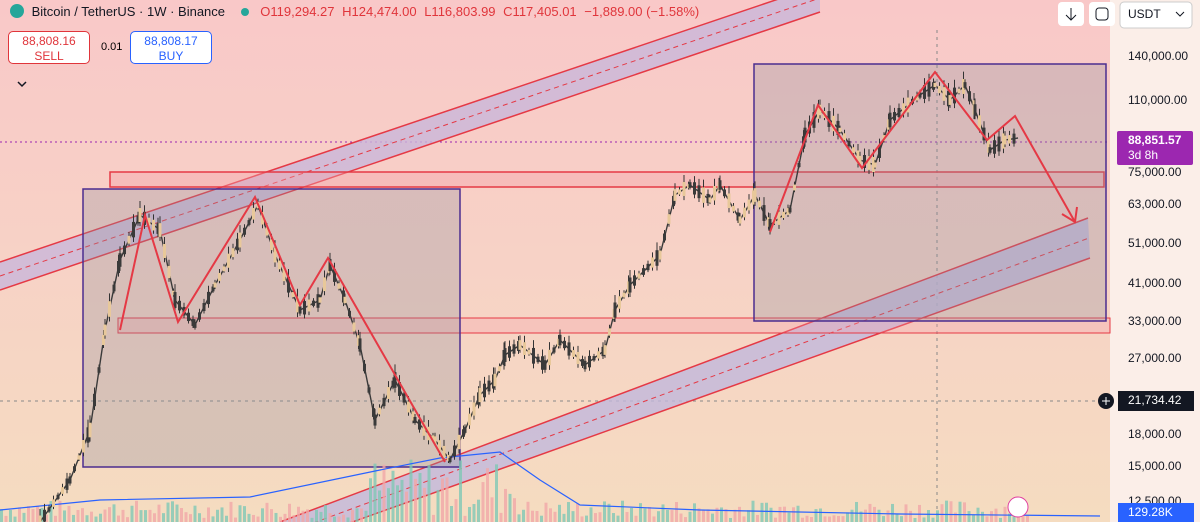 The image size is (1200, 522). I want to click on price-label: 51,000.00, so click(1155, 243).